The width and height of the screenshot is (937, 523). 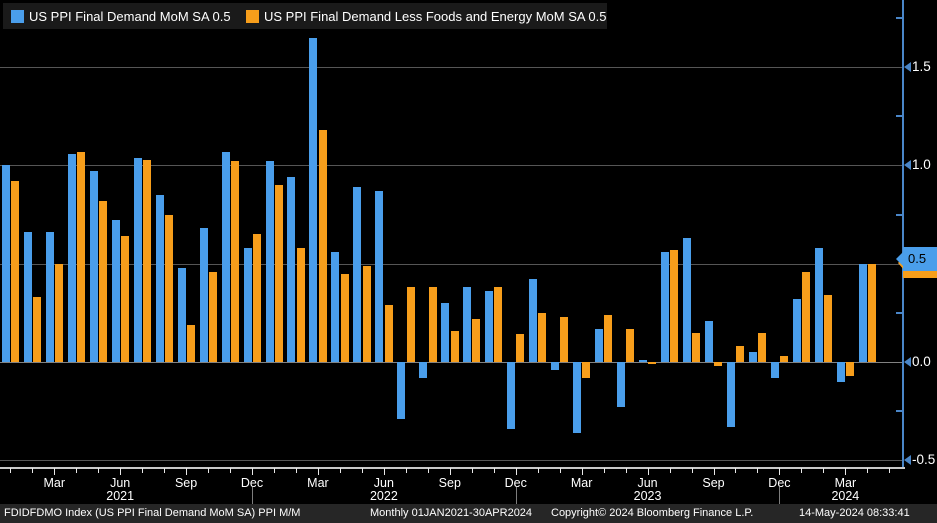 I want to click on bar-core-dec-2022, so click(x=520, y=348).